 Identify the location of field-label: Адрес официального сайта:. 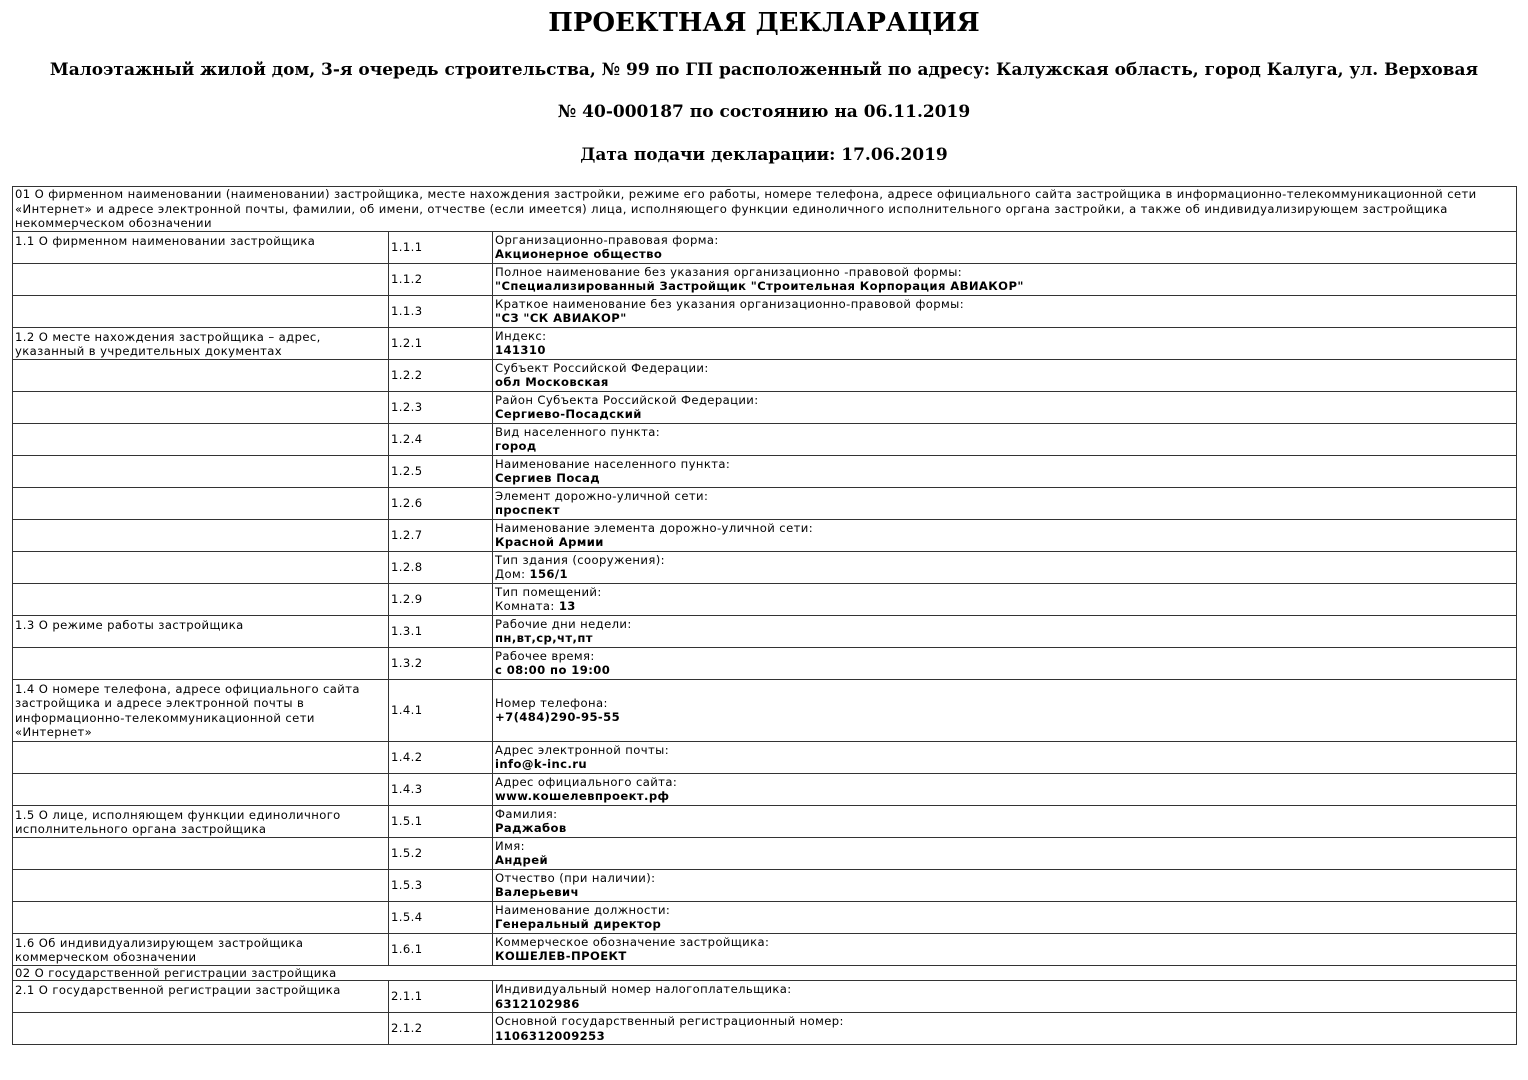
(586, 781).